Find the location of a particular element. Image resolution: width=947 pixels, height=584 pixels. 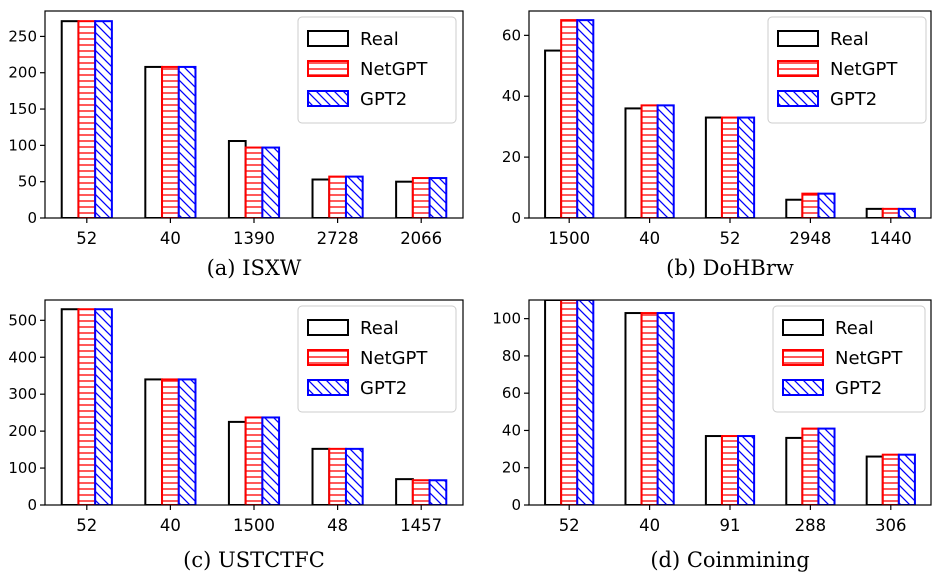

y-tick-label: 500 is located at coordinates (22, 320).